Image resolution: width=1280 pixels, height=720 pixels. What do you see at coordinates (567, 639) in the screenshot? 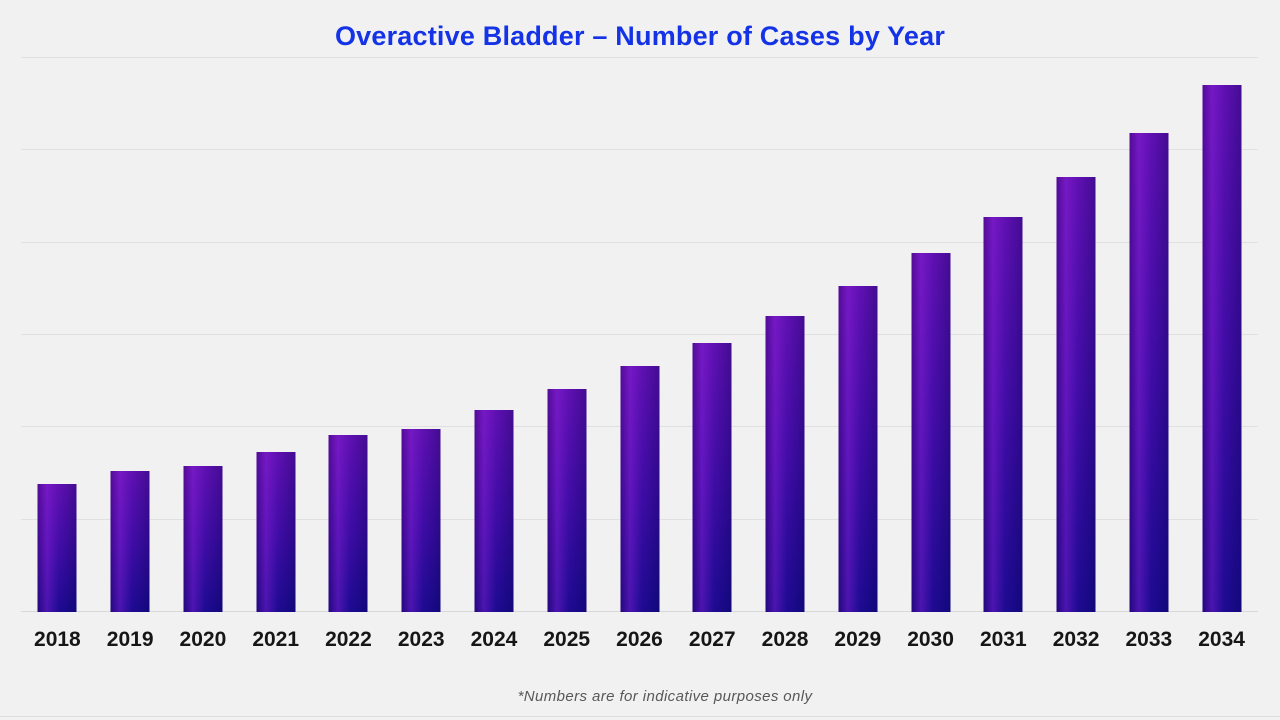
I see `x-axis-label: 2025` at bounding box center [567, 639].